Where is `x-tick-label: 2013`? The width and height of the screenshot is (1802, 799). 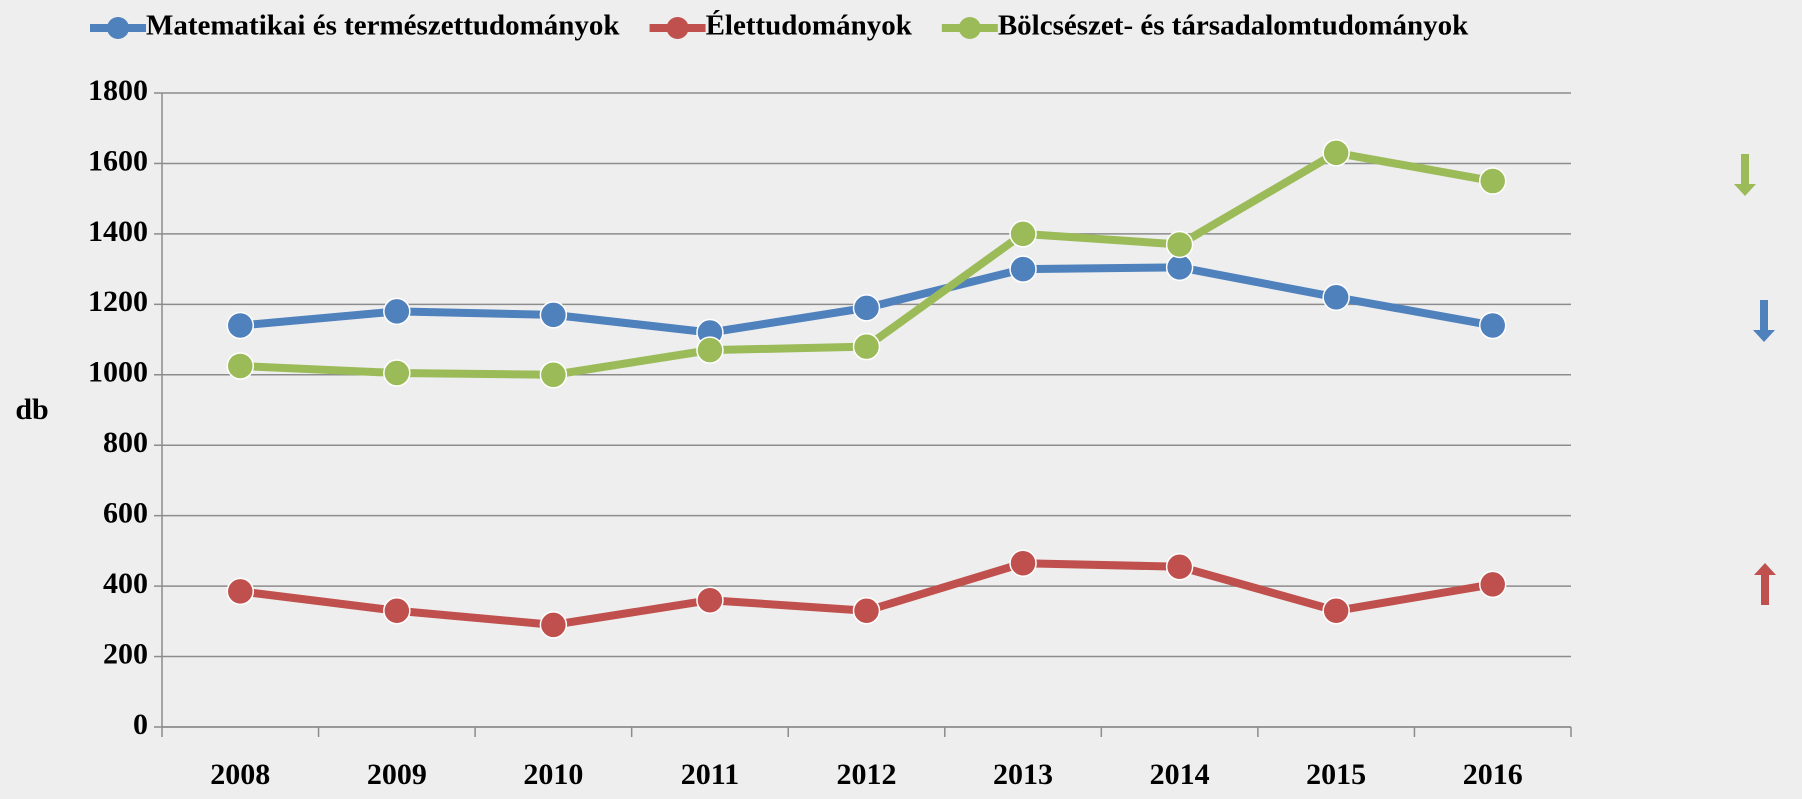
x-tick-label: 2013 is located at coordinates (1023, 774).